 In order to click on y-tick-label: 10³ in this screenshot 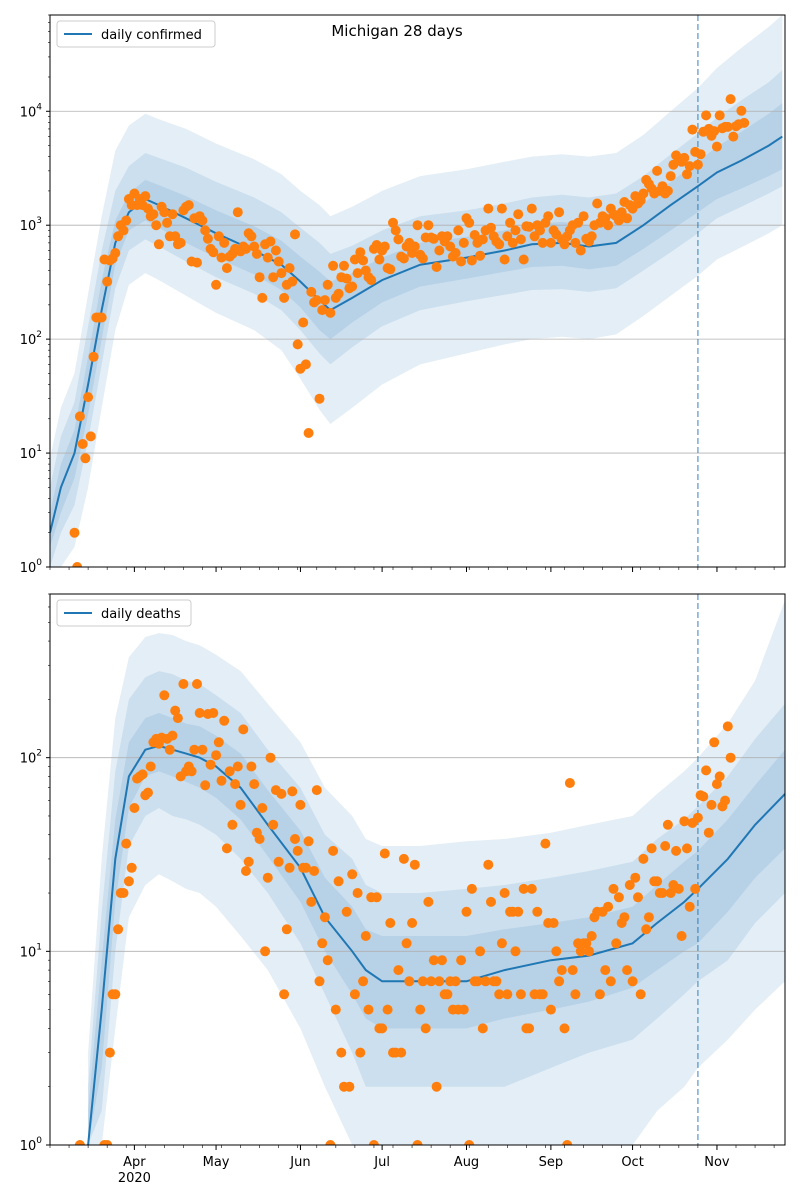, I will do `click(31, 225)`.